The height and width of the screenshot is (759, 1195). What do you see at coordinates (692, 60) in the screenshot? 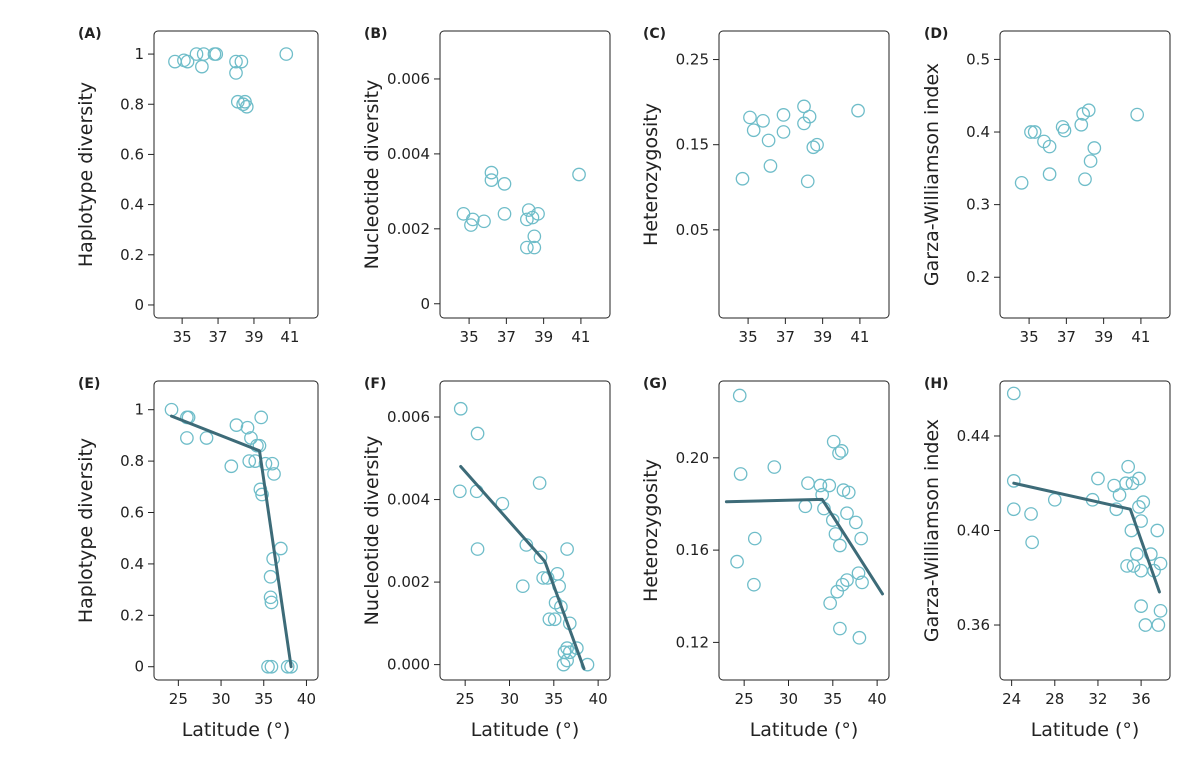
I see `y-tick-label: 0.25` at bounding box center [692, 60].